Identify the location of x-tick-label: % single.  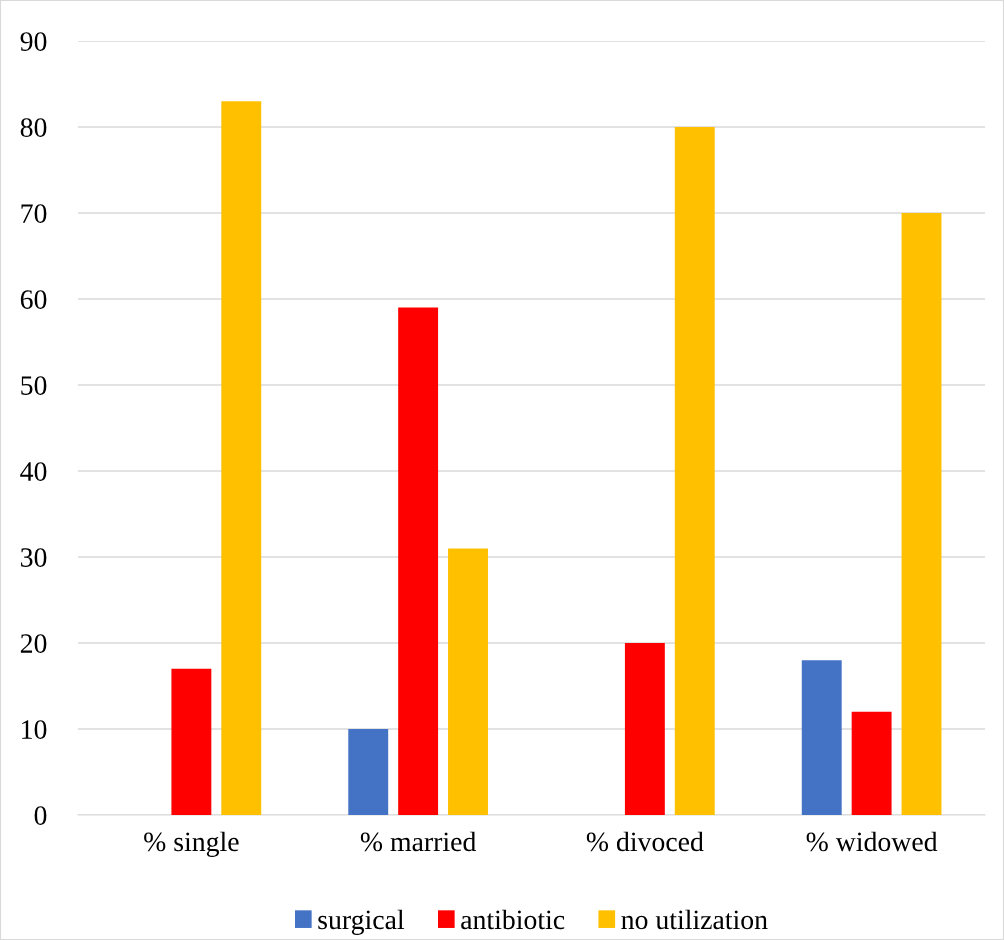
(191, 844).